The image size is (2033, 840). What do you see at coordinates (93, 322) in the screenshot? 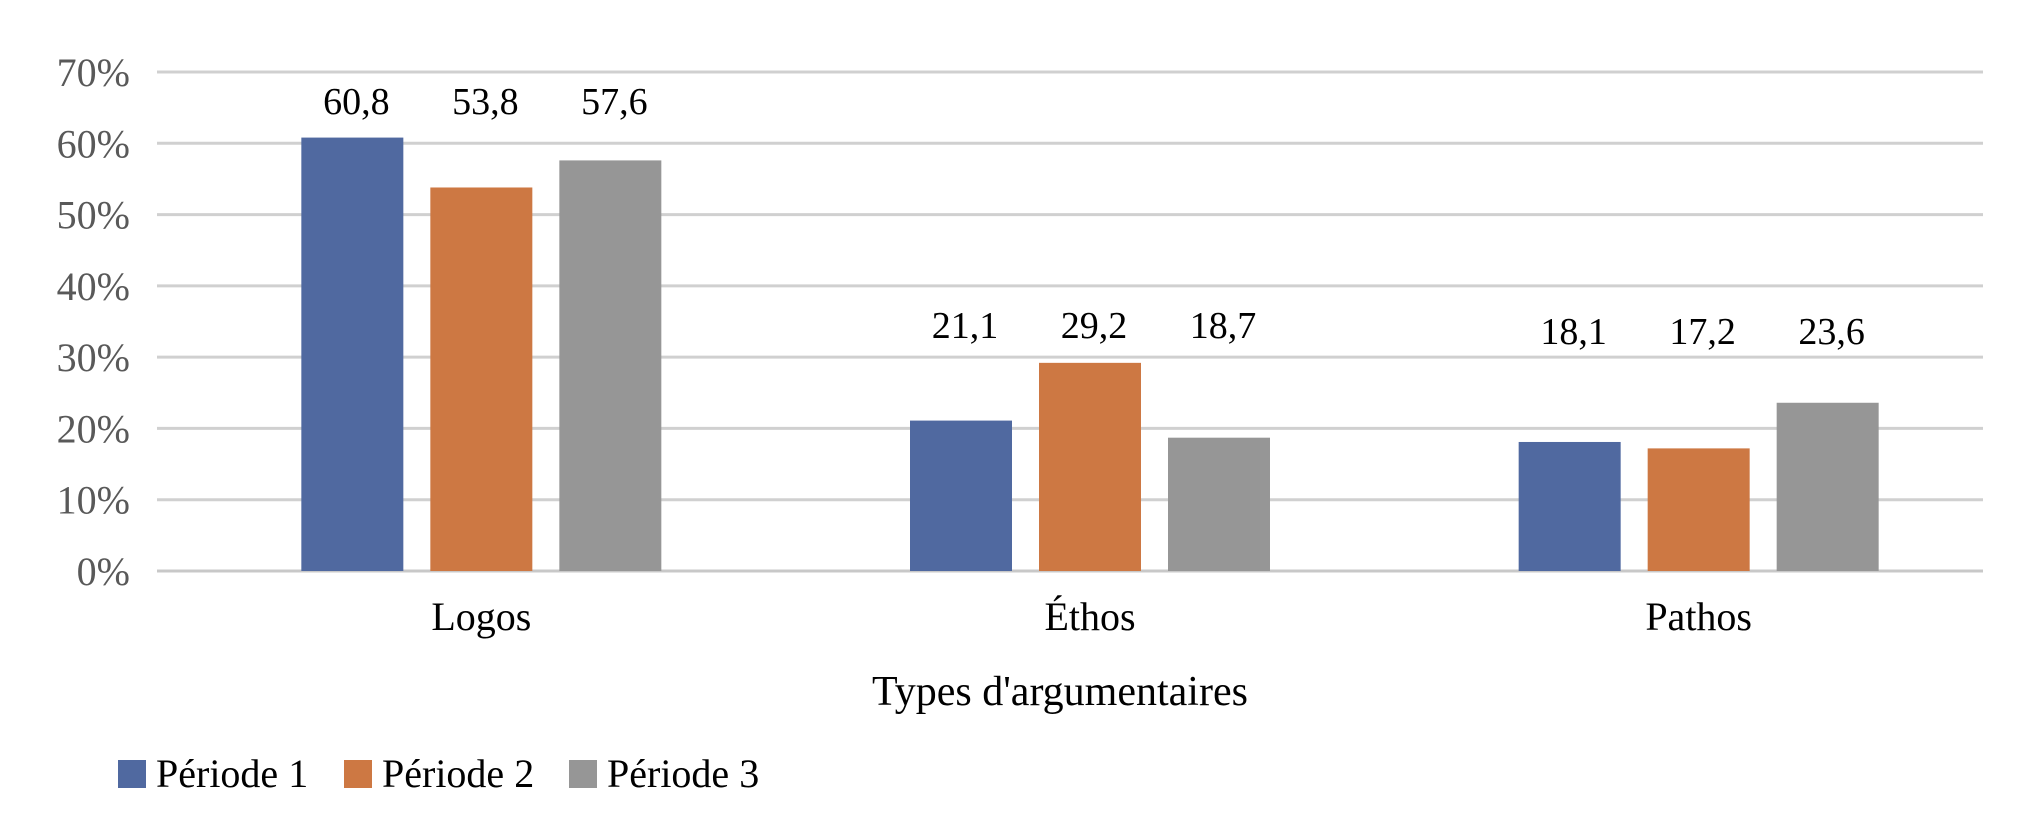
I see `y-axis-ticks: 0% 10% 20% 30% 40% 50% 60% 70%` at bounding box center [93, 322].